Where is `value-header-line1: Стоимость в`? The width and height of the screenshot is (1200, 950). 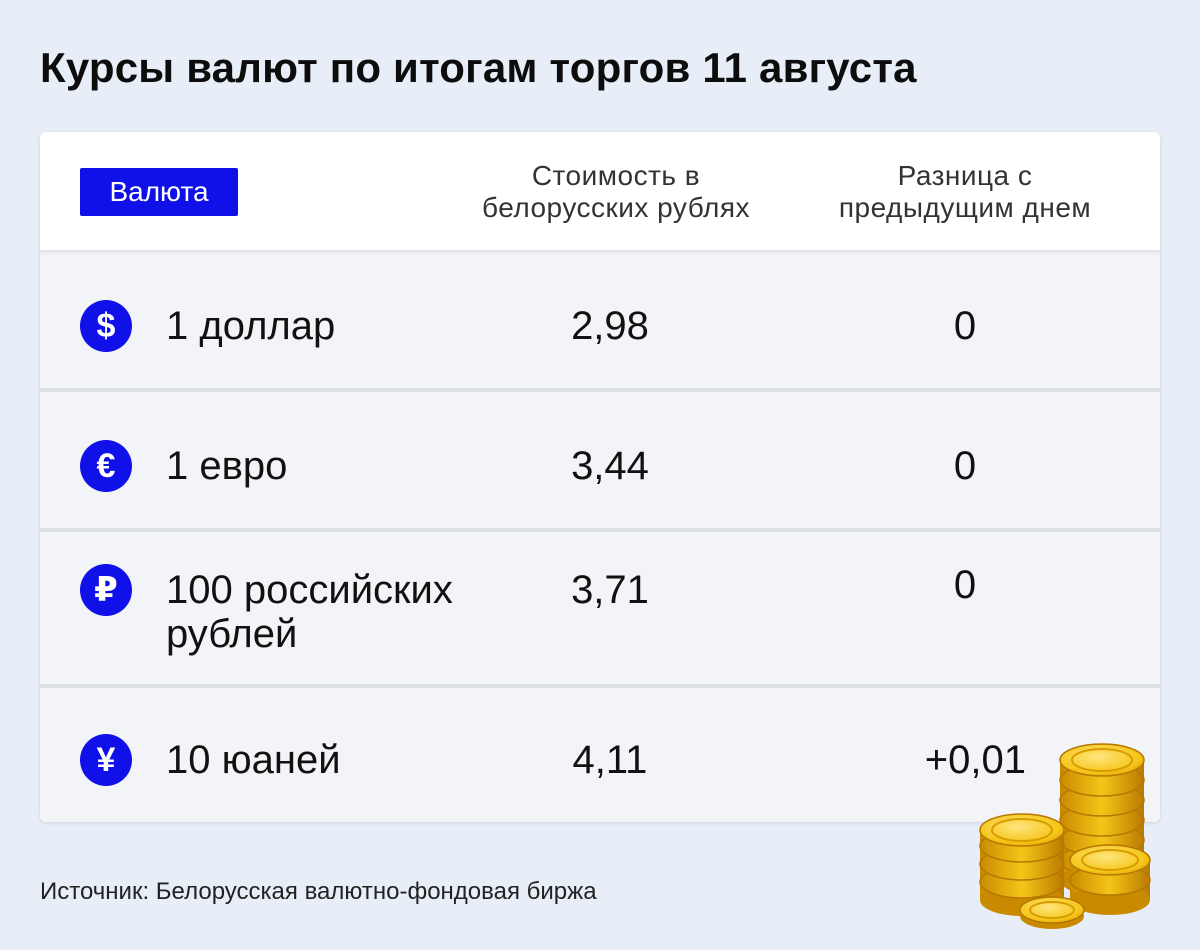 value-header-line1: Стоимость в is located at coordinates (616, 175).